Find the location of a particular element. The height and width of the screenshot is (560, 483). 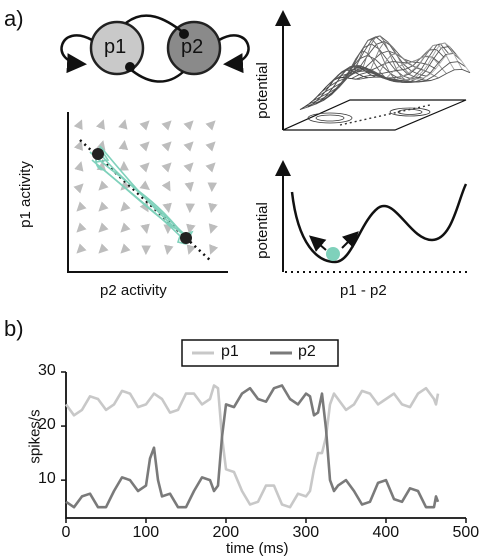

double-well-curve is located at coordinates (379, 223).